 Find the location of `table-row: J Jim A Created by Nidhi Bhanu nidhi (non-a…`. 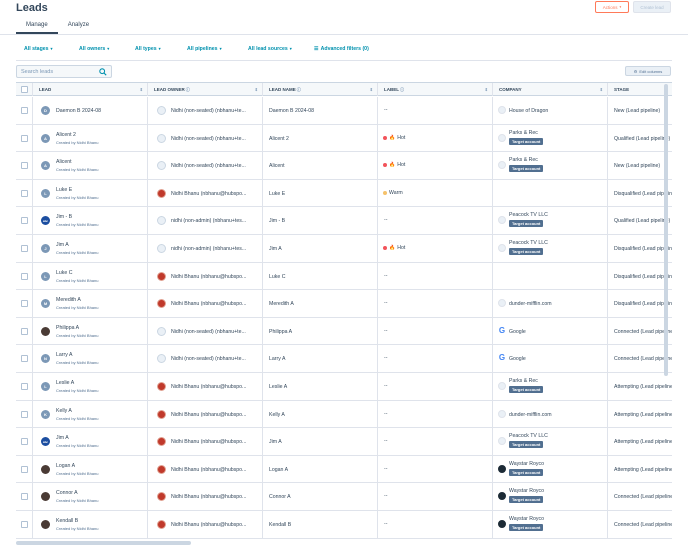

table-row: J Jim A Created by Nidhi Bhanu nidhi (non-a… is located at coordinates (344, 249).